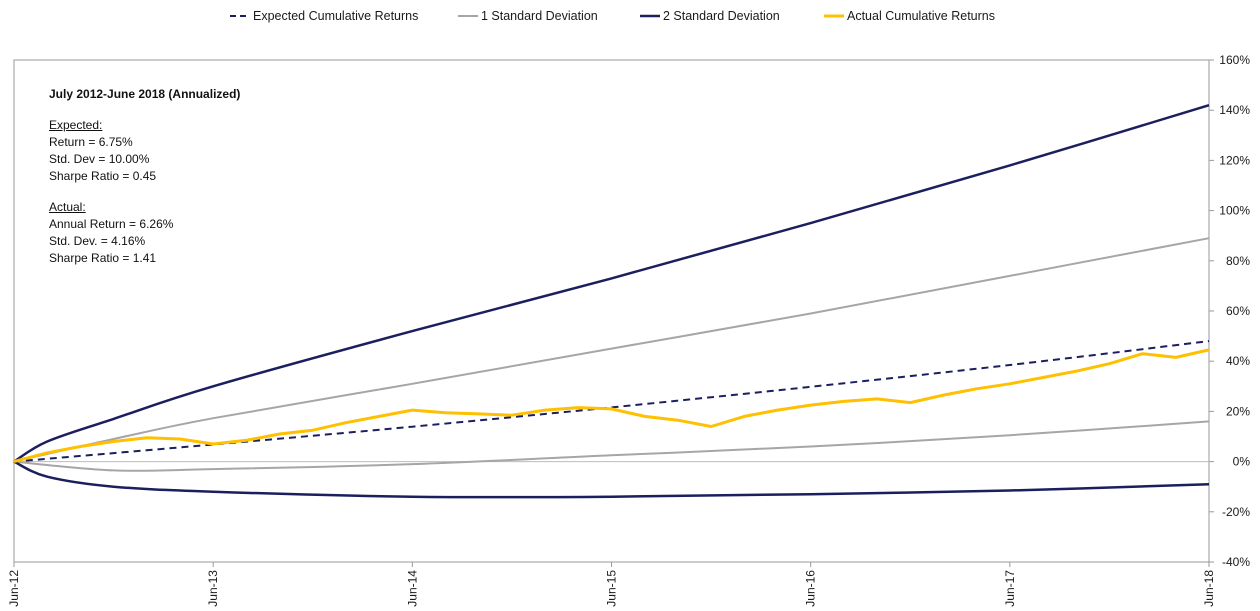  Describe the element at coordinates (103, 258) in the screenshot. I see `actual-sharpe: Sharpe Ratio = 1.41` at that location.